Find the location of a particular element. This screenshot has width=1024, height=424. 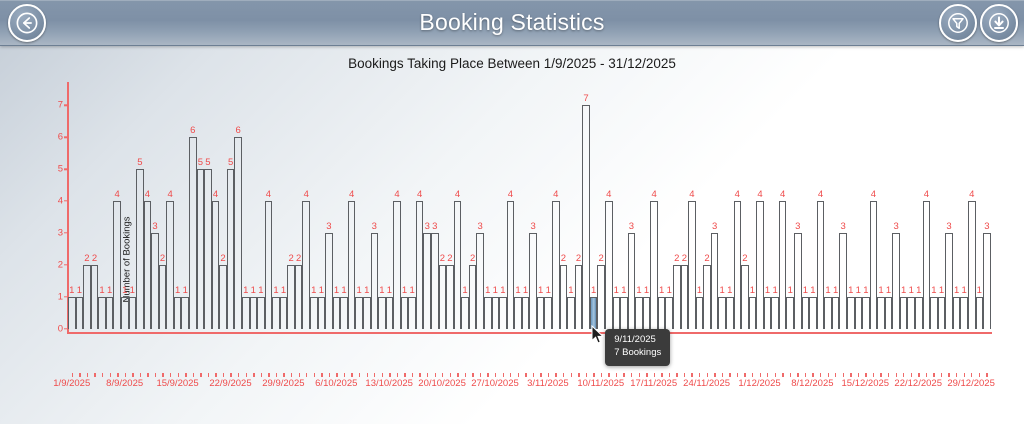

bar-slot: 6 is located at coordinates (193, 207).